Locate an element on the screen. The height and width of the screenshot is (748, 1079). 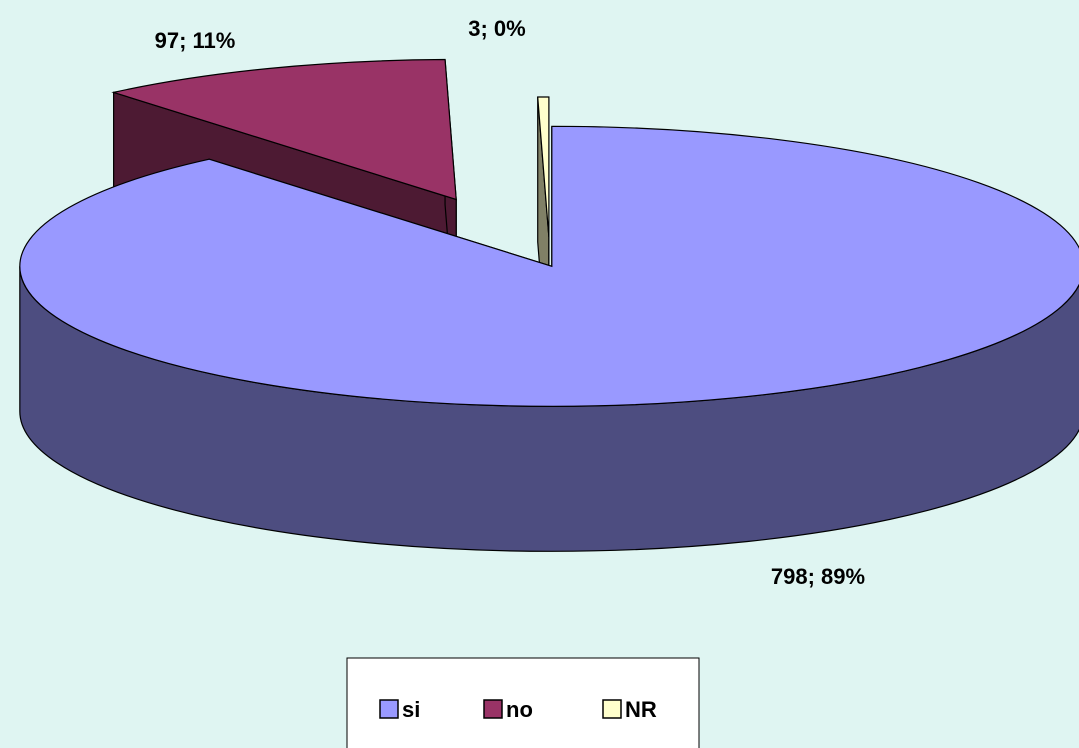
data-label: 97; 11% is located at coordinates (195, 40).